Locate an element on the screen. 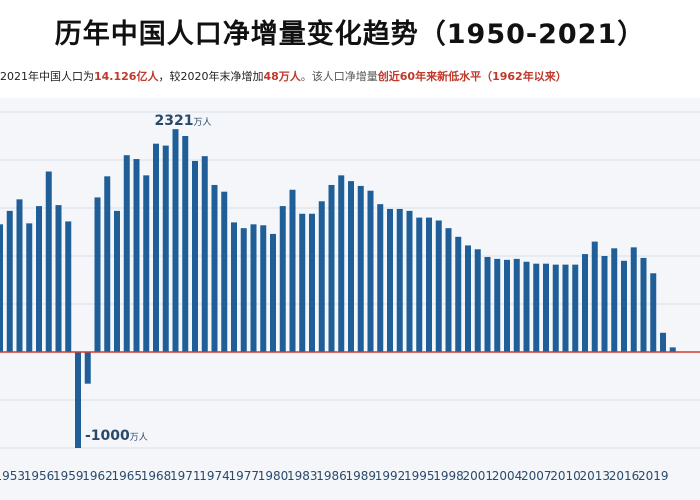 This screenshot has width=700, height=500. bar-2019 is located at coordinates (653, 312).